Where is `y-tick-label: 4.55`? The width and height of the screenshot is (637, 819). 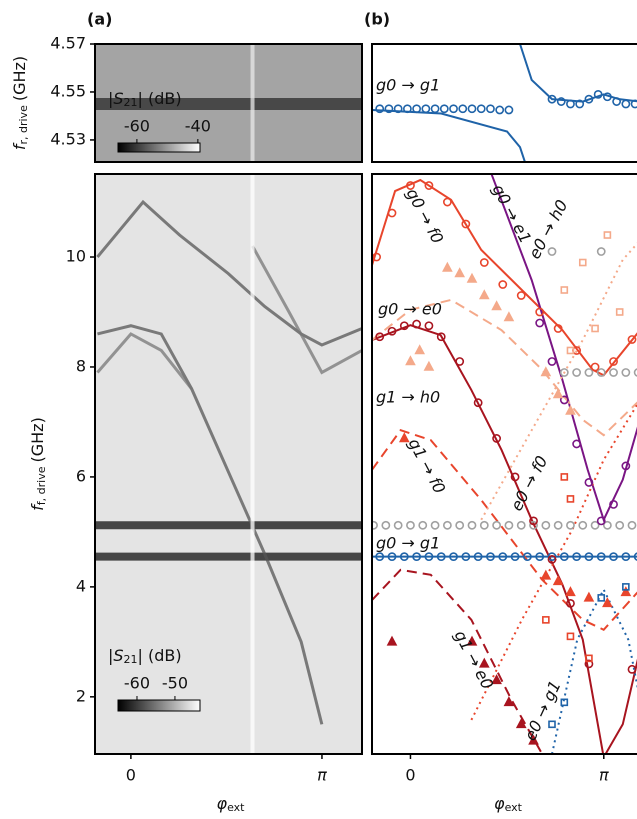
y-tick-label: 4.55 is located at coordinates (68, 90).